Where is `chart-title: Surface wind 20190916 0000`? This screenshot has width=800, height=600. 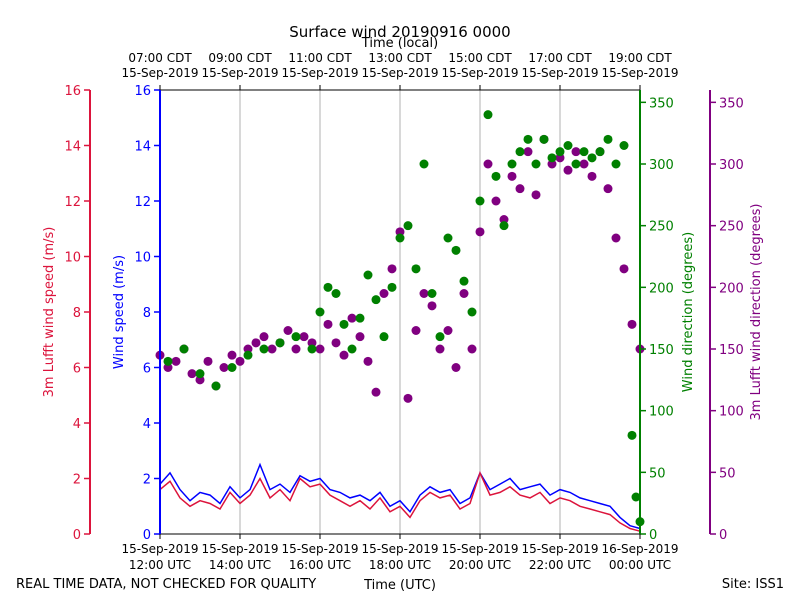 chart-title: Surface wind 20190916 0000 is located at coordinates (399, 32).